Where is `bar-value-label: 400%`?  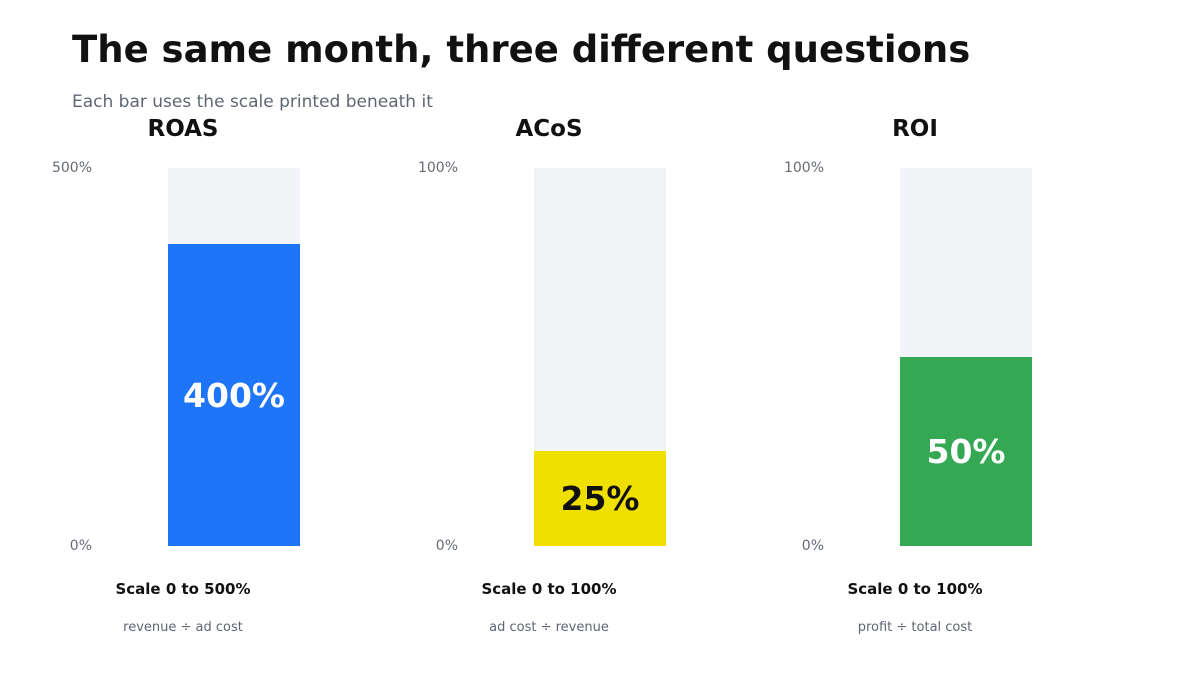 bar-value-label: 400% is located at coordinates (234, 395).